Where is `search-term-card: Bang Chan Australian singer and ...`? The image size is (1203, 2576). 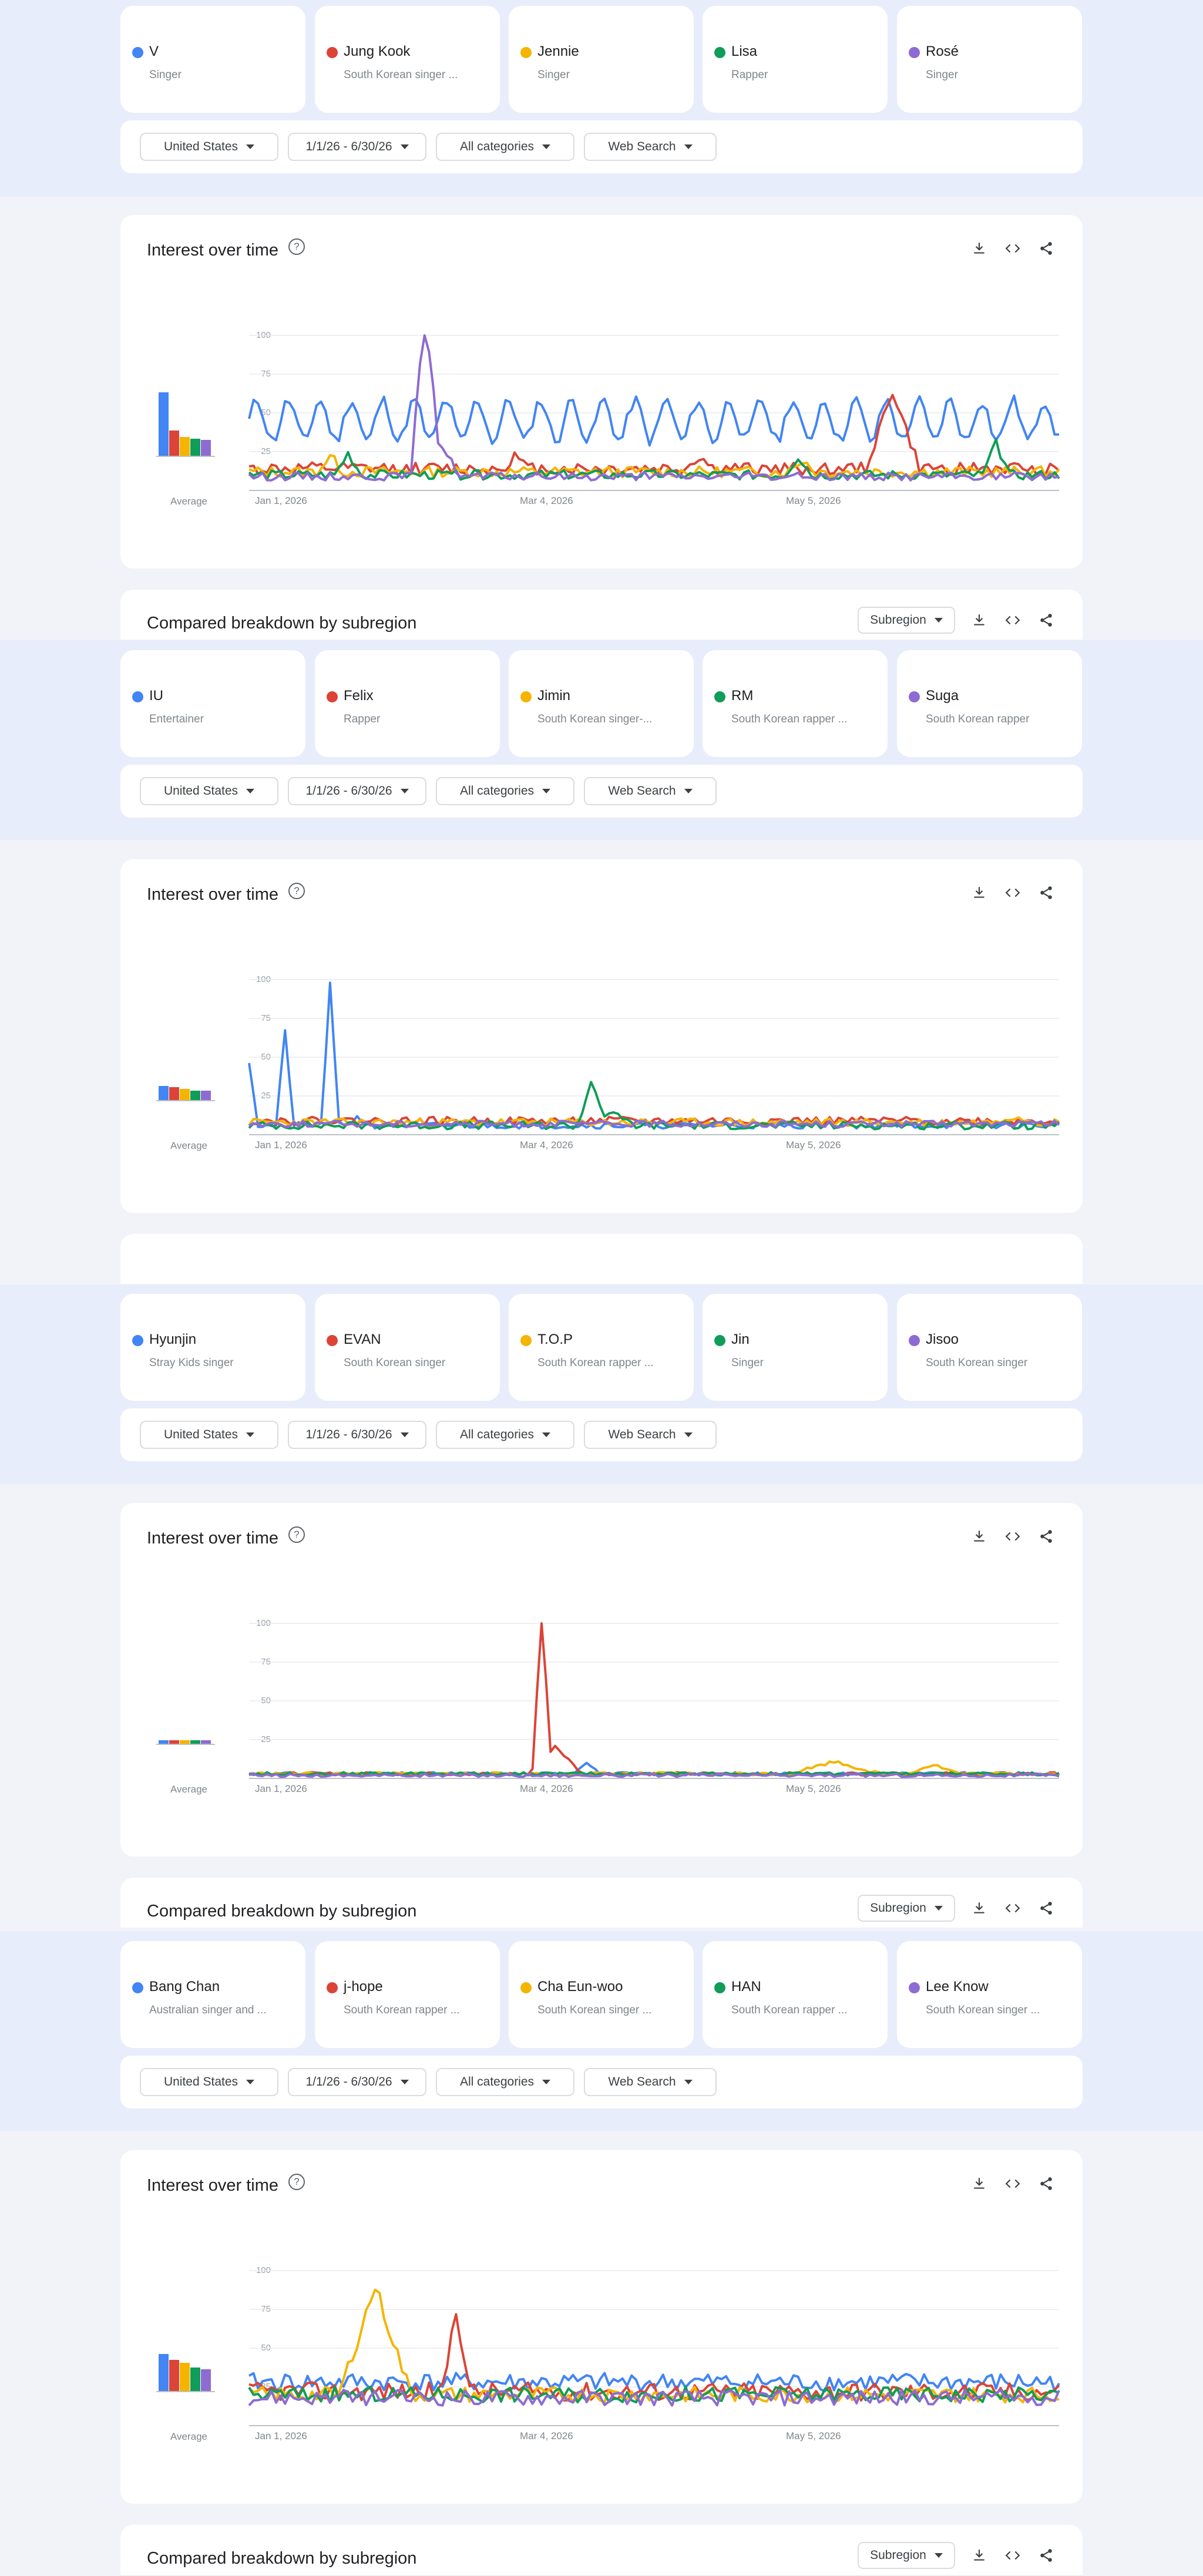 search-term-card: Bang Chan Australian singer and ... is located at coordinates (212, 1995).